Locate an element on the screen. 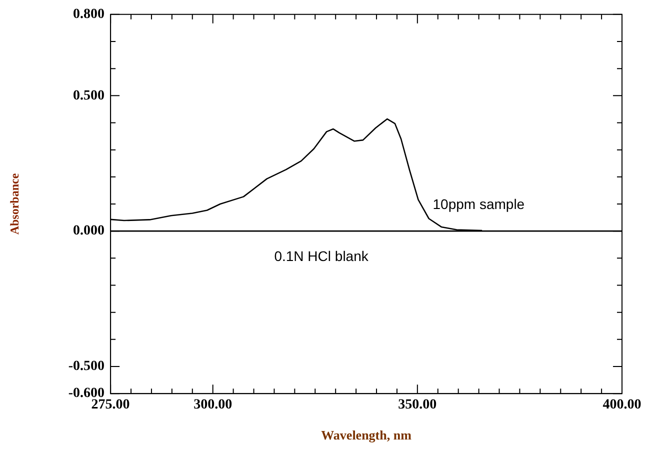  series-label: 0.1N HCl blank is located at coordinates (322, 256).